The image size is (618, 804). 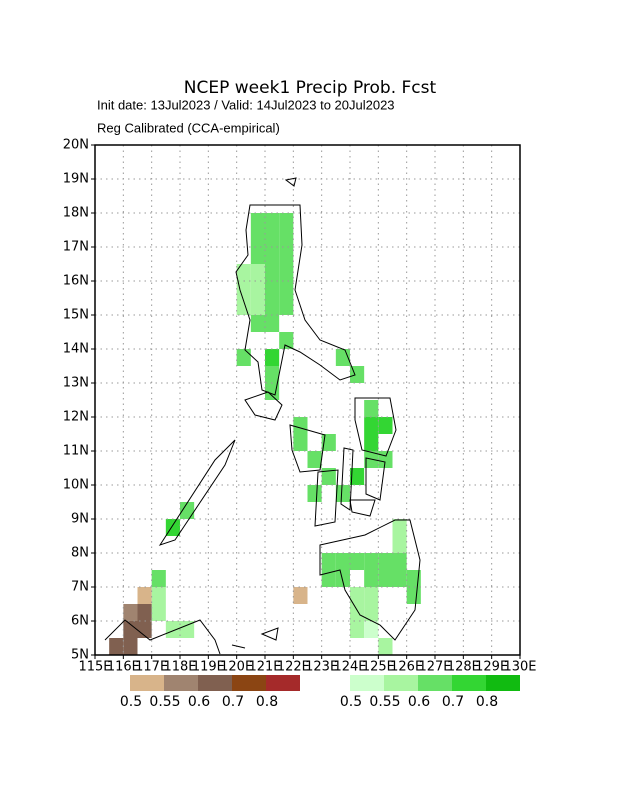 What do you see at coordinates (519, 667) in the screenshot?
I see `x-tick-label: 130E` at bounding box center [519, 667].